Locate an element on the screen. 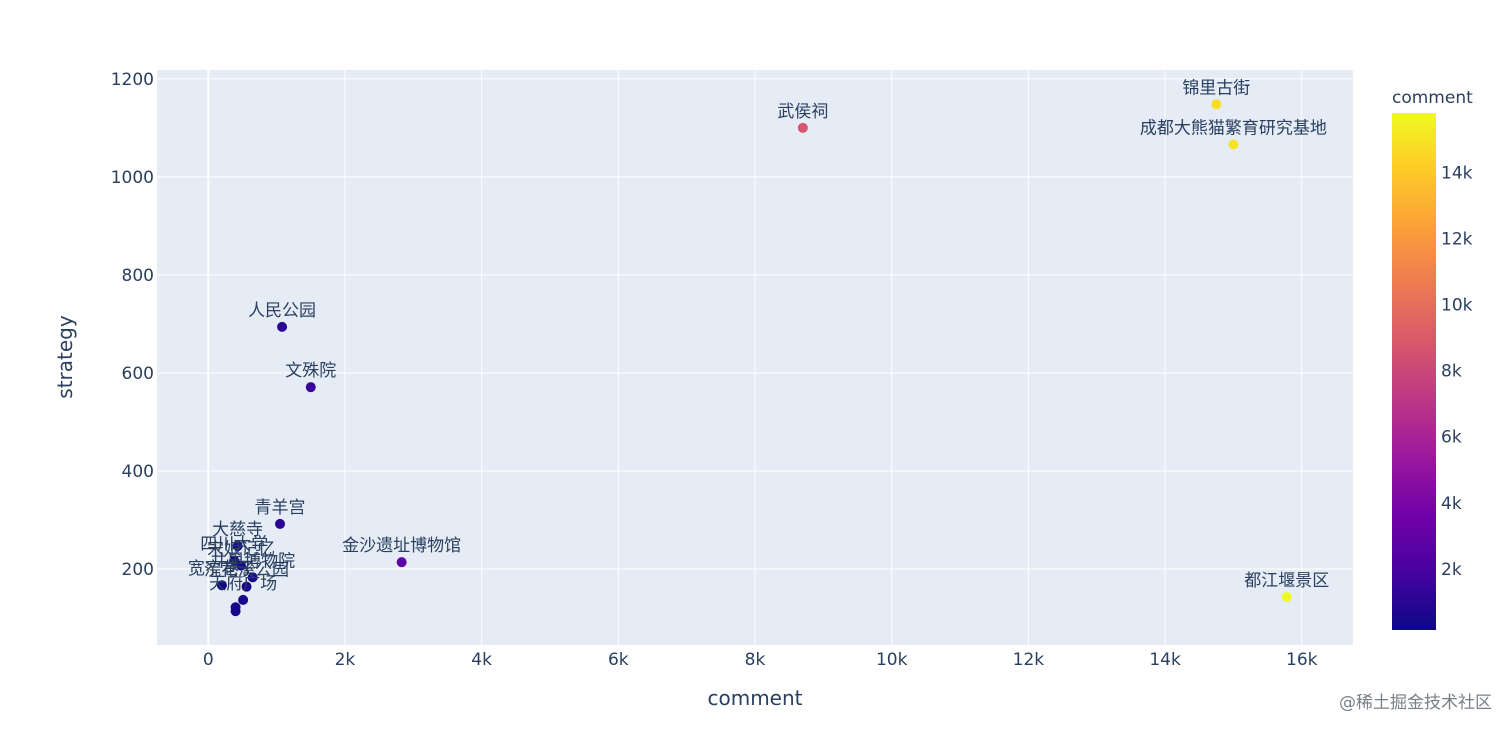 The width and height of the screenshot is (1512, 733). y-tick-label: 800 is located at coordinates (138, 276).